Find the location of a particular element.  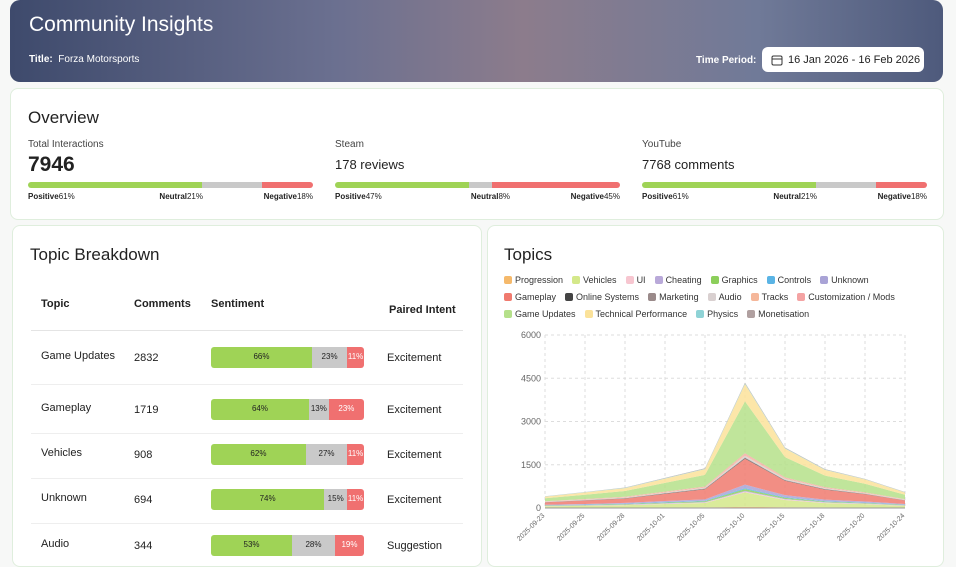

period: 16 Jan 2026 - 16 Feb 2026 is located at coordinates (854, 59).